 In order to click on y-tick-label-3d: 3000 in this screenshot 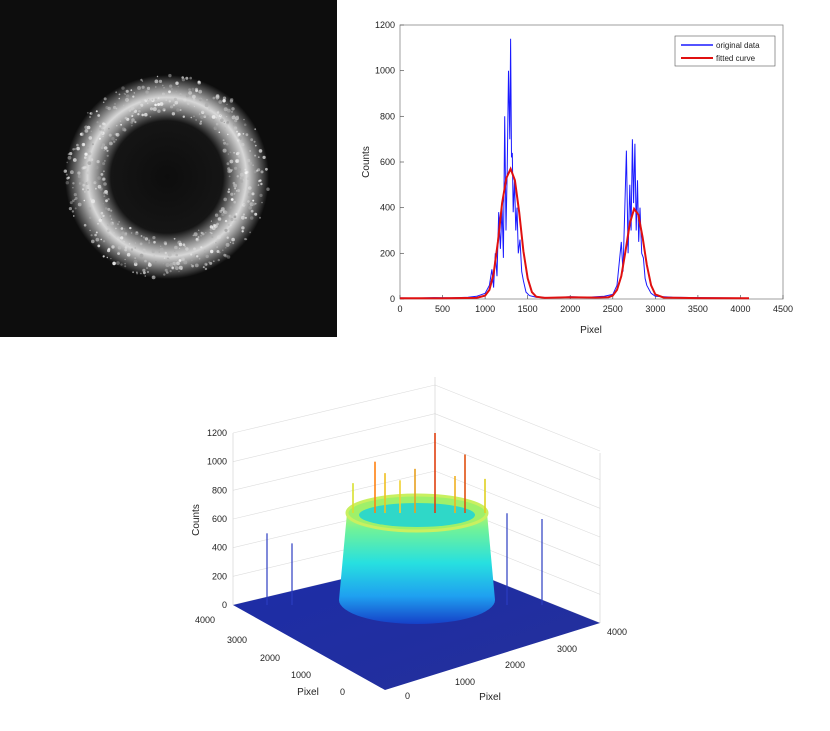, I will do `click(237, 640)`.